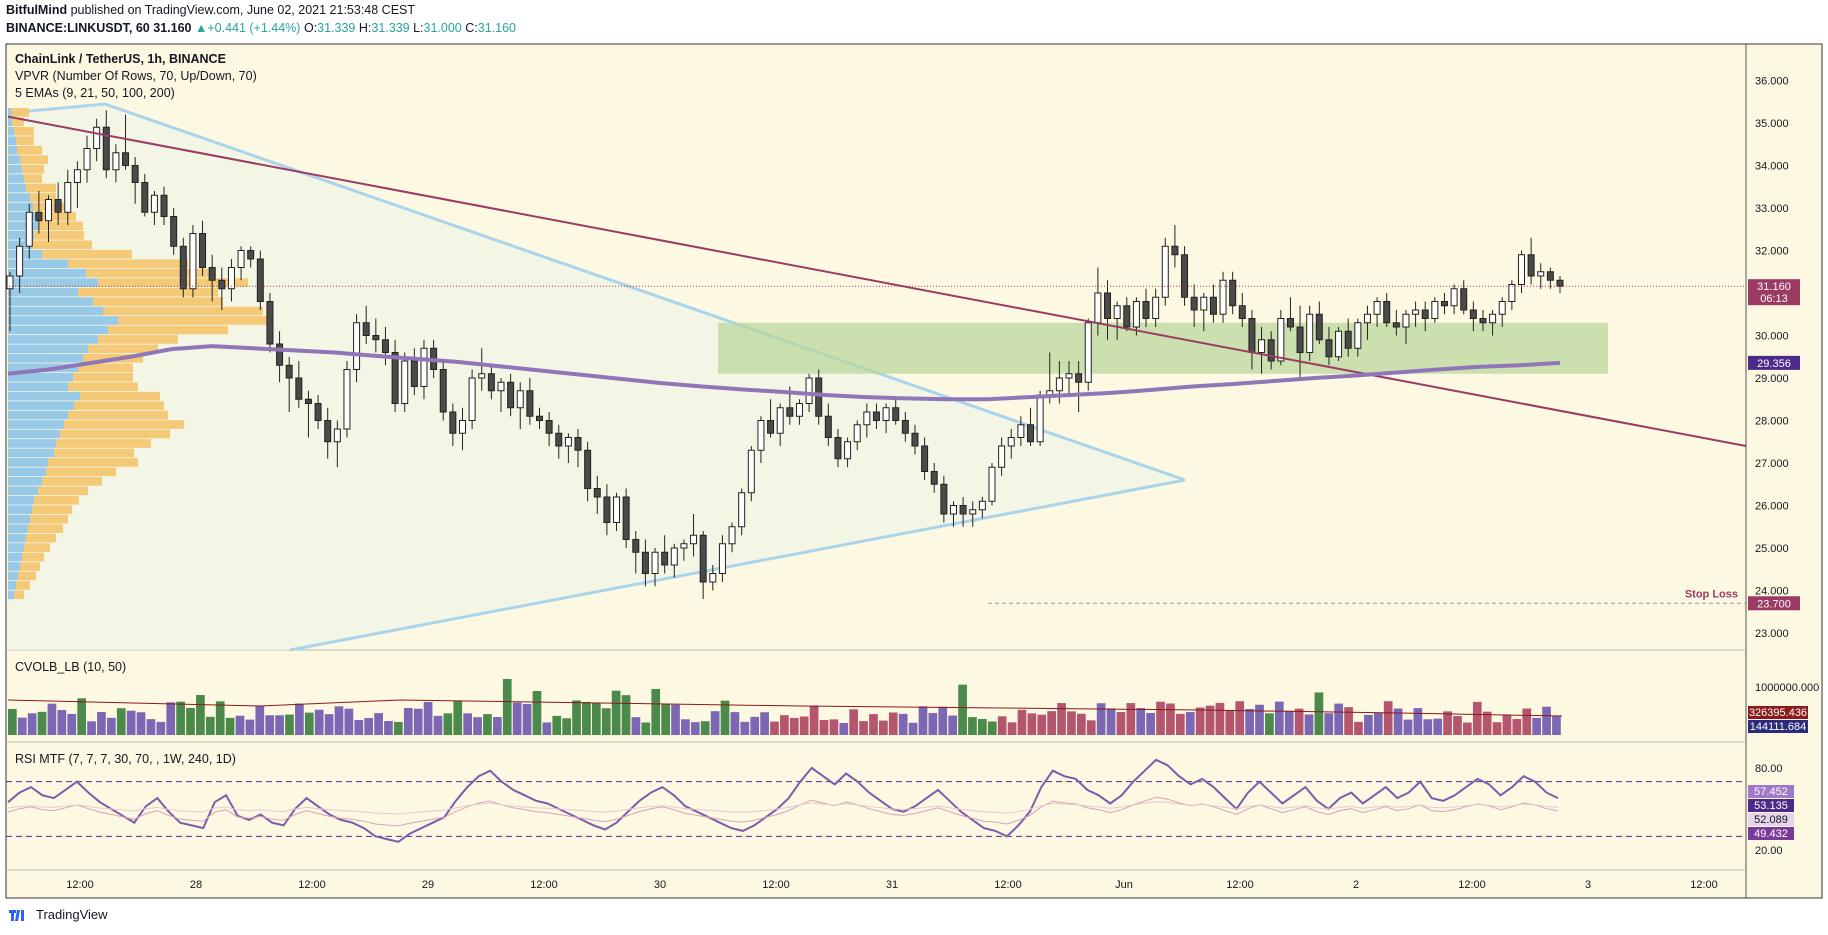 This screenshot has height=935, width=1828. I want to click on low-label: L:, so click(418, 28).